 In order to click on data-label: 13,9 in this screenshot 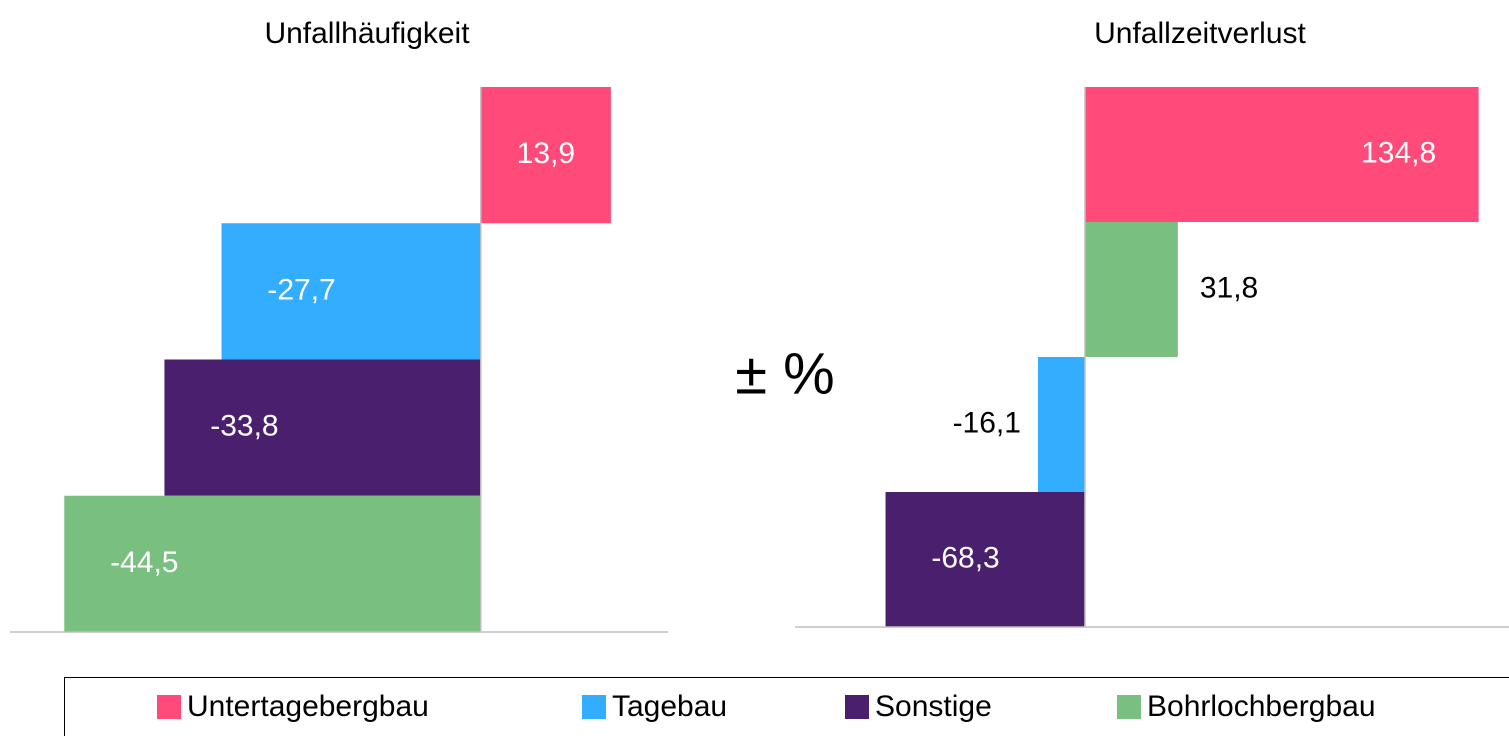, I will do `click(546, 153)`.